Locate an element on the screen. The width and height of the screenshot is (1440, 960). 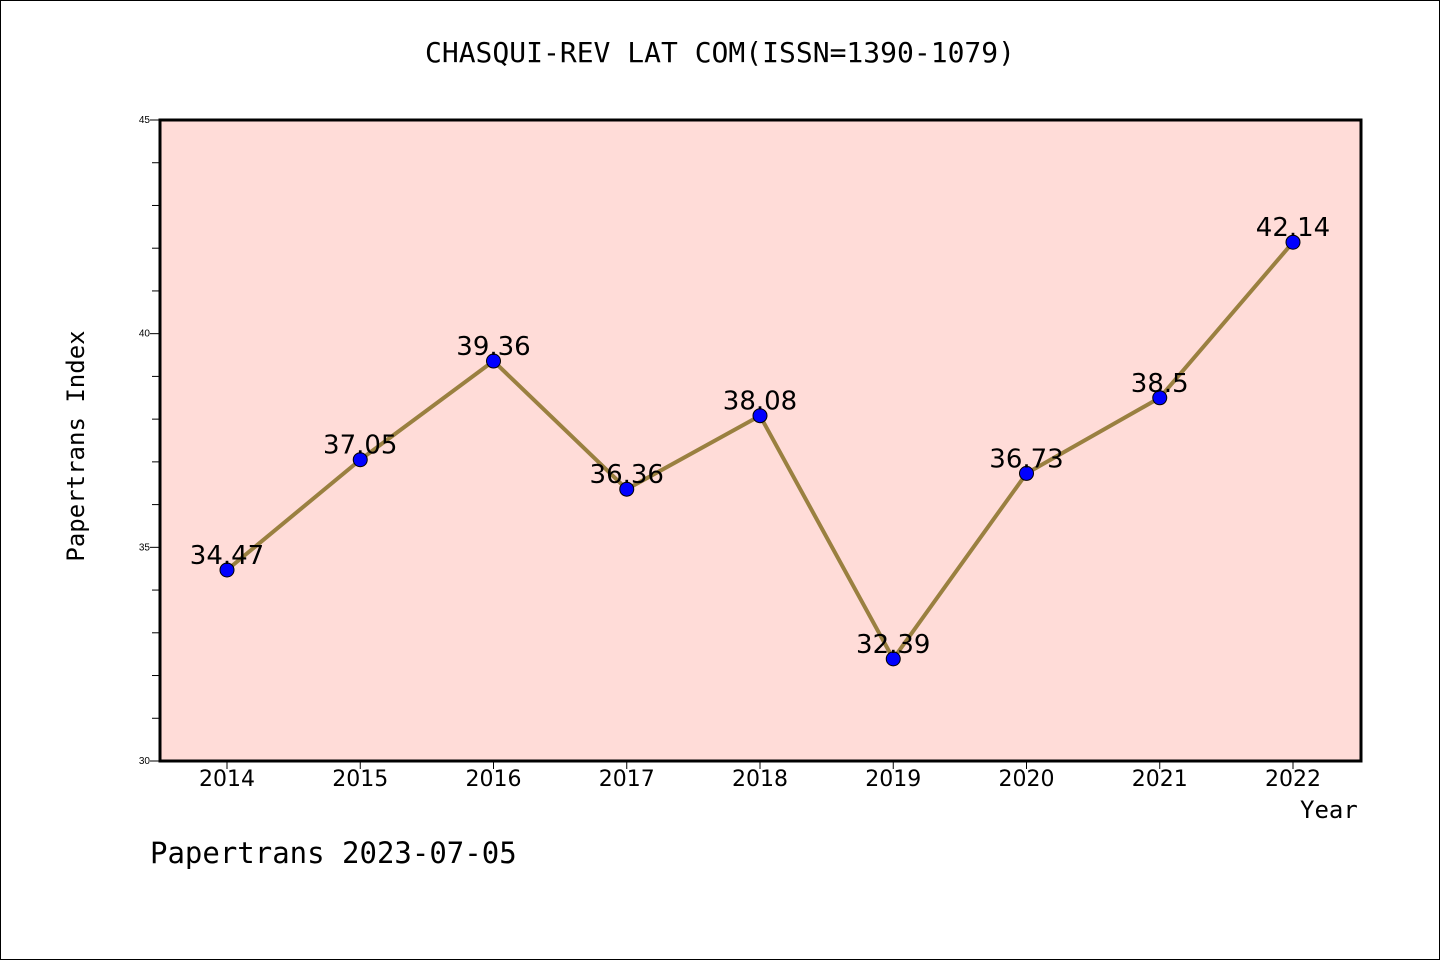
data-label: 36.73 is located at coordinates (1026, 459).